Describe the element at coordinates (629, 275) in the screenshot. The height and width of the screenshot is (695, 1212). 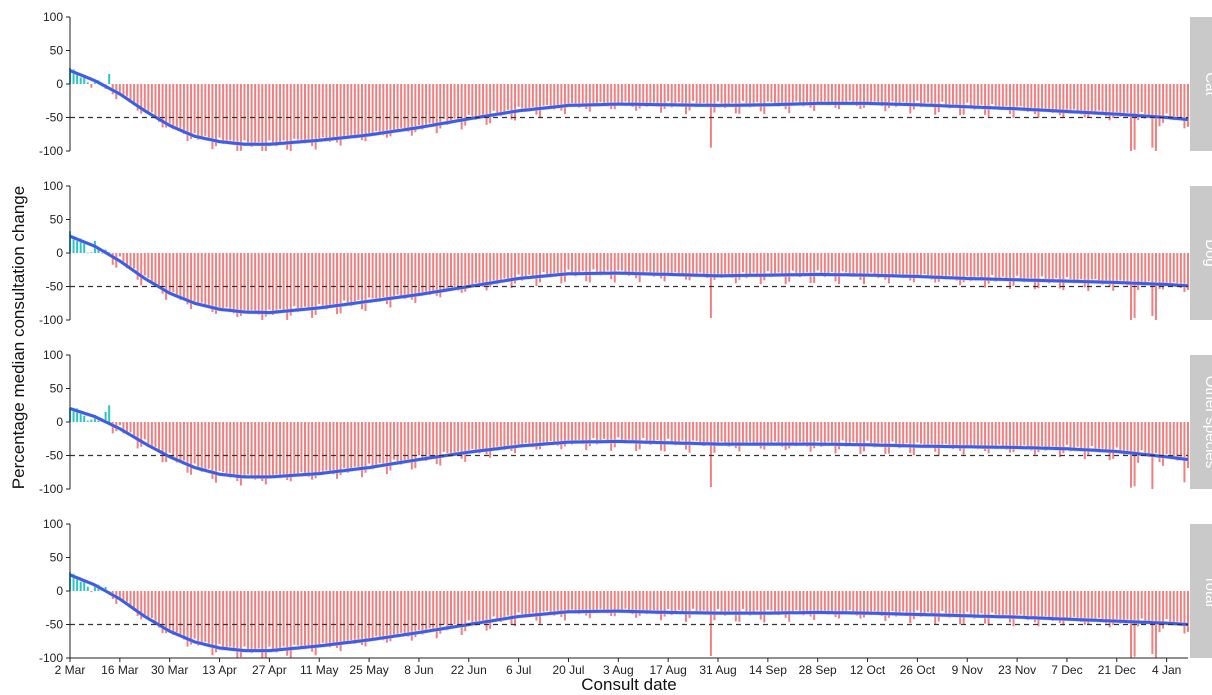
I see `daily-bars` at that location.